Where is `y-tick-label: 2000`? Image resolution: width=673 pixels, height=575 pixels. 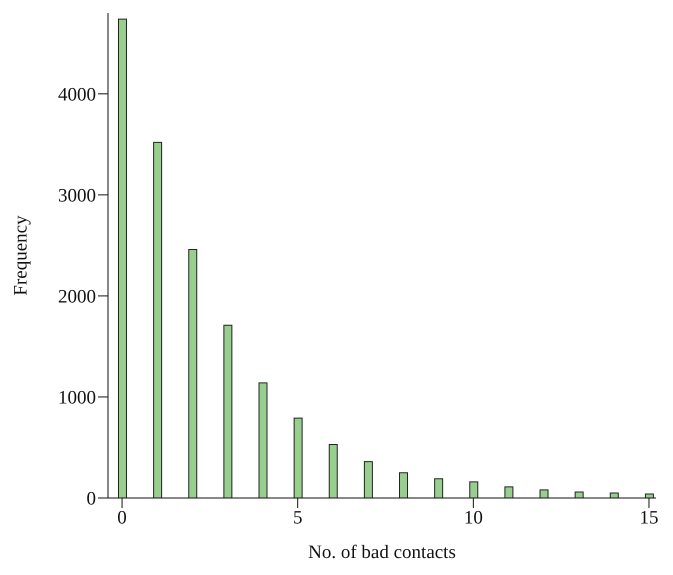
y-tick-label: 2000 is located at coordinates (77, 297).